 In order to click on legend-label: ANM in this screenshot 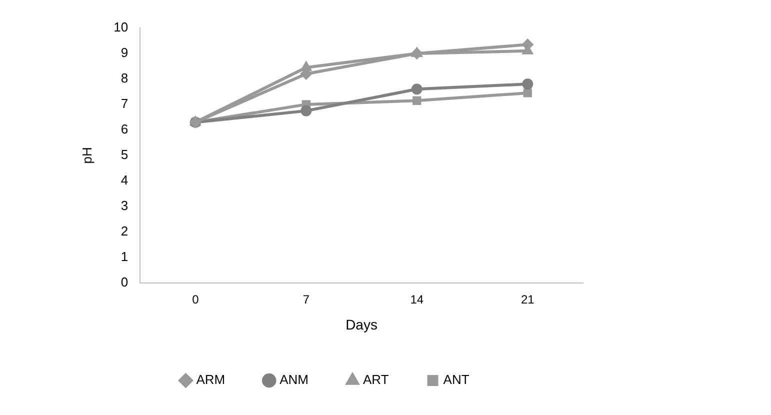, I will do `click(294, 380)`.